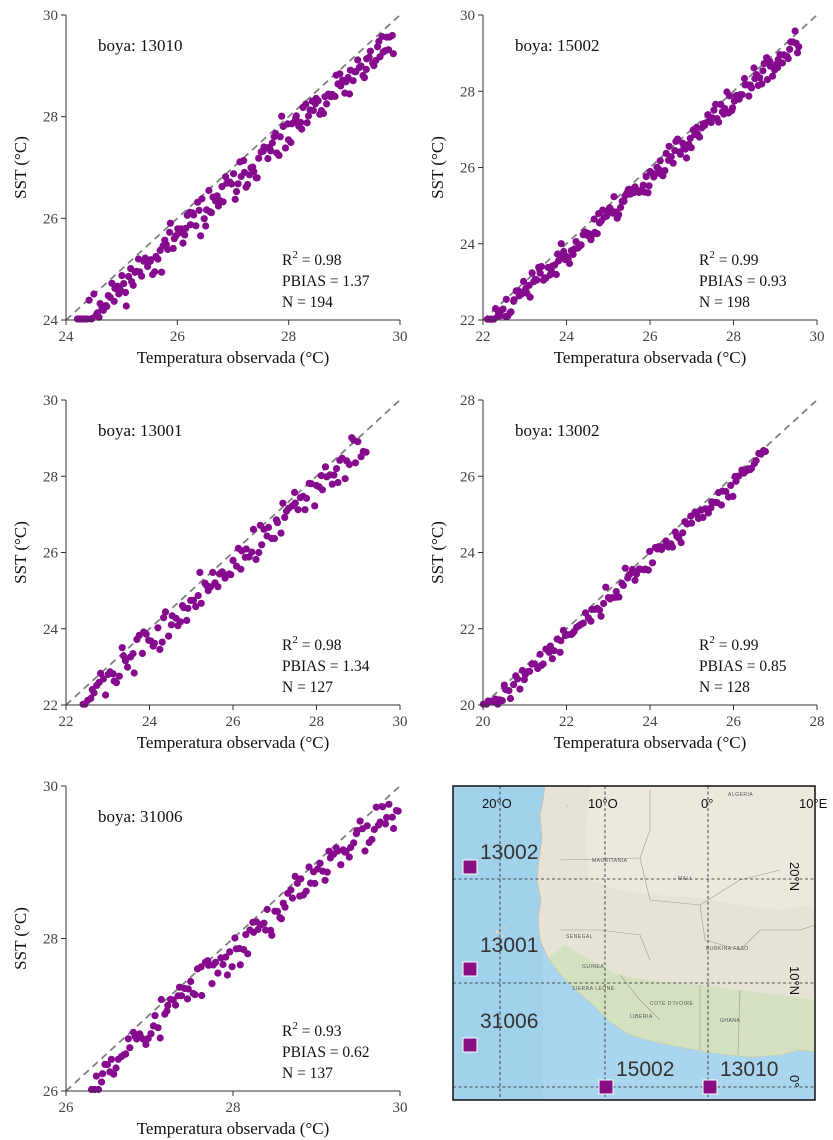 This screenshot has width=833, height=1140. Describe the element at coordinates (50, 477) in the screenshot. I see `y-tick-label: 28` at that location.